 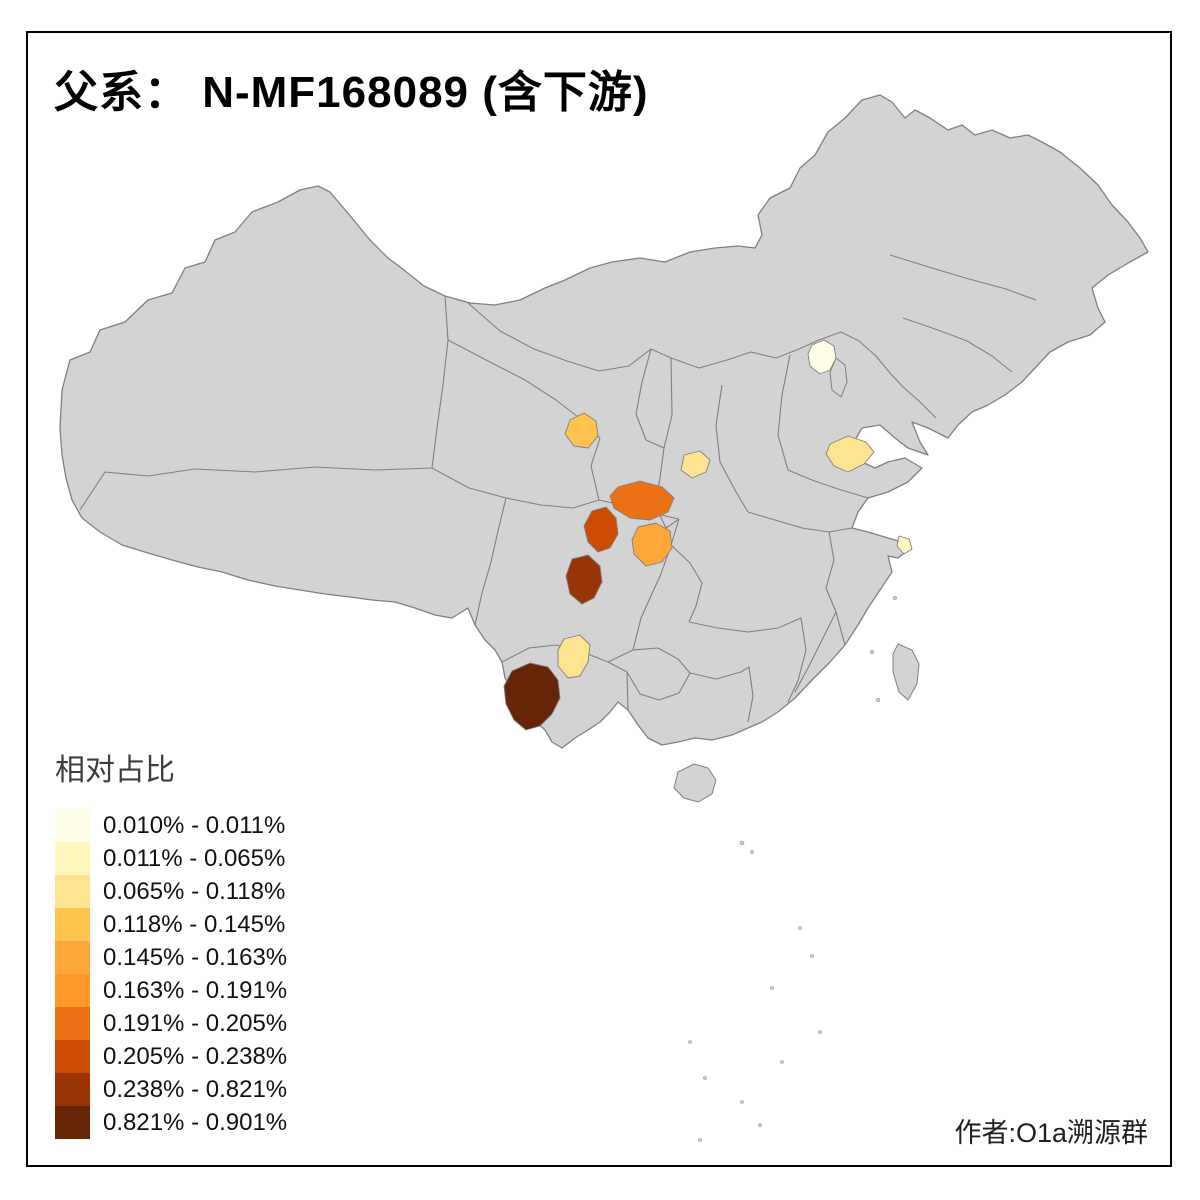 What do you see at coordinates (195, 1089) in the screenshot?
I see `legend-label: 0.238% - 0.821%` at bounding box center [195, 1089].